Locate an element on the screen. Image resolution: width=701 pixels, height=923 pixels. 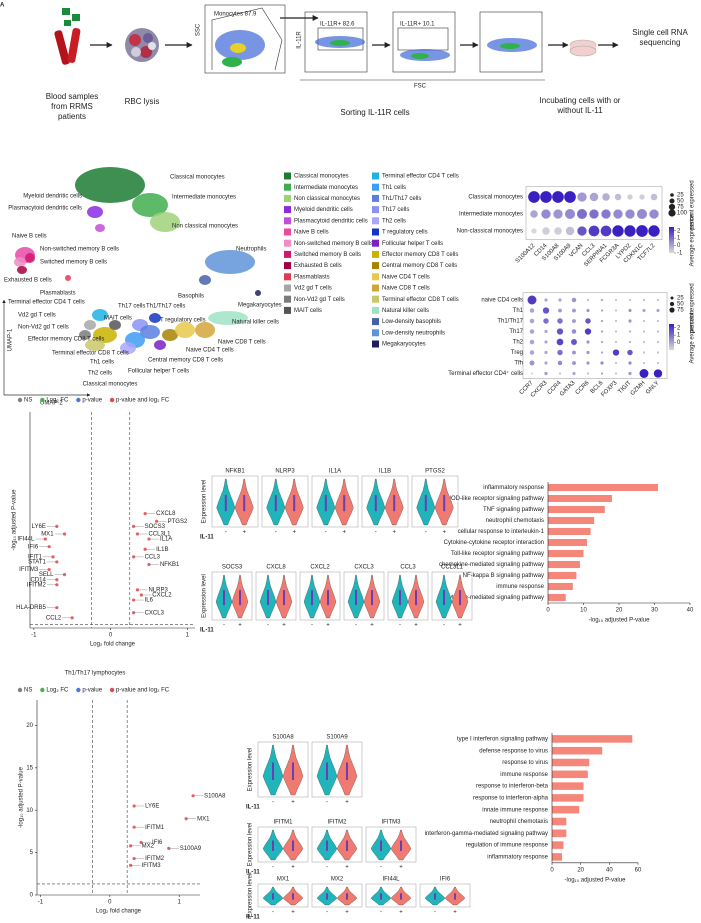
legend-marker is located at coordinates (42, 400).